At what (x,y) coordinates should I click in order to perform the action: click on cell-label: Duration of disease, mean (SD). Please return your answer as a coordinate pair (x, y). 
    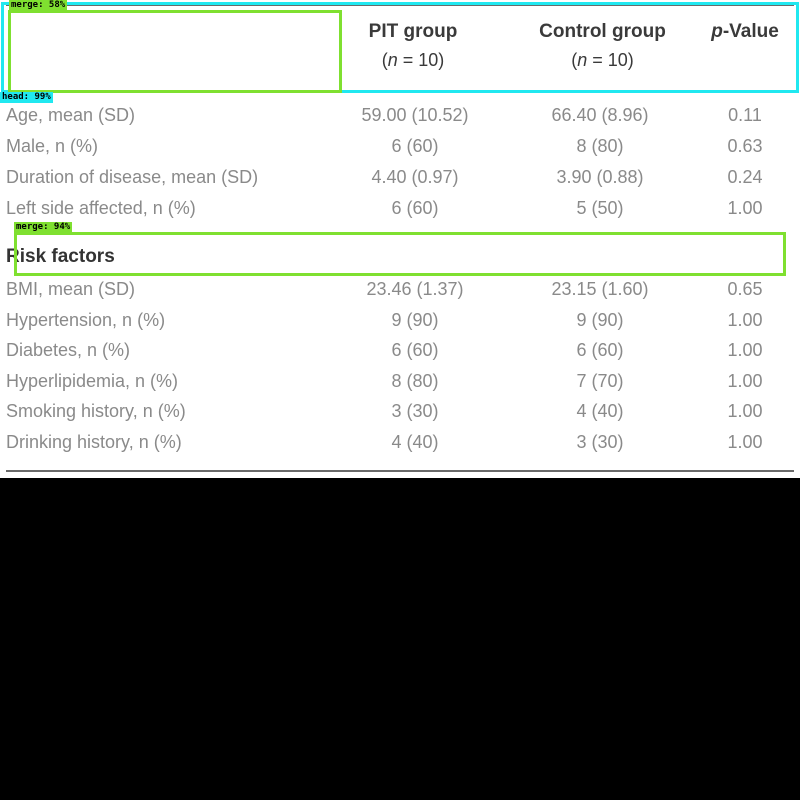
    Looking at the image, I should click on (132, 177).